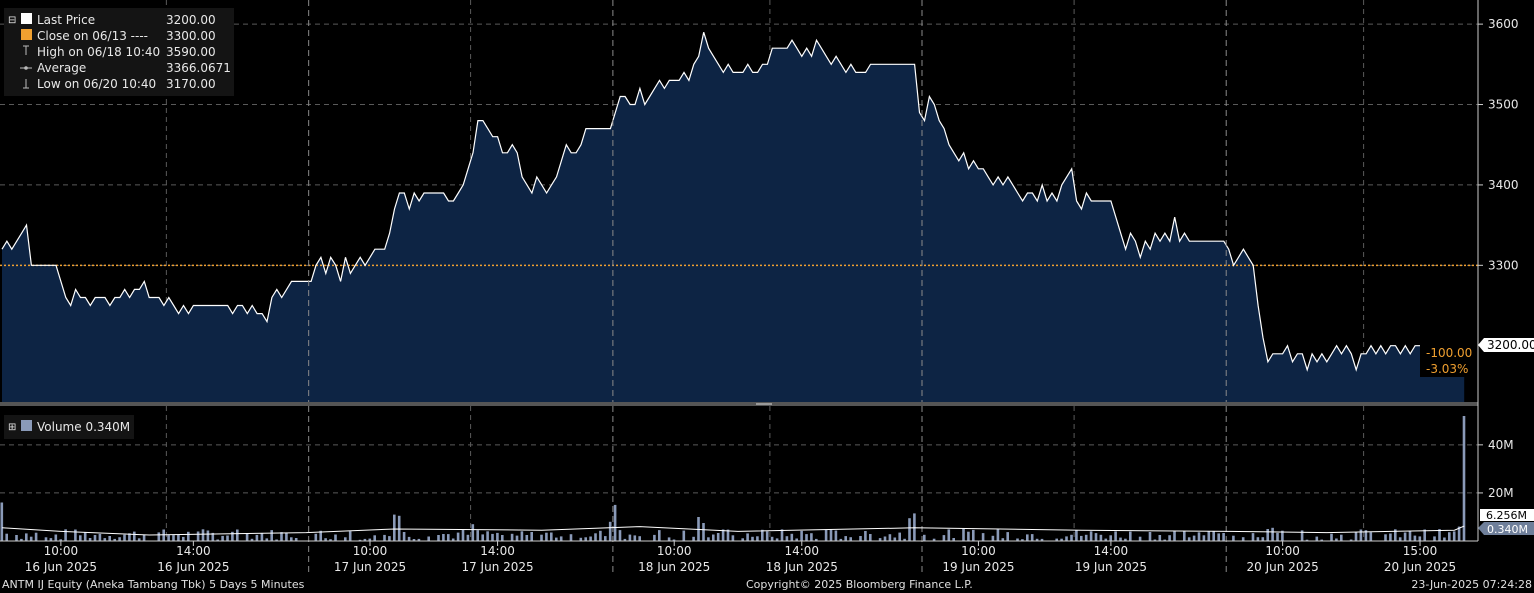 The width and height of the screenshot is (1534, 593). I want to click on last-price-tag-text: 3200.00, so click(1510, 345).